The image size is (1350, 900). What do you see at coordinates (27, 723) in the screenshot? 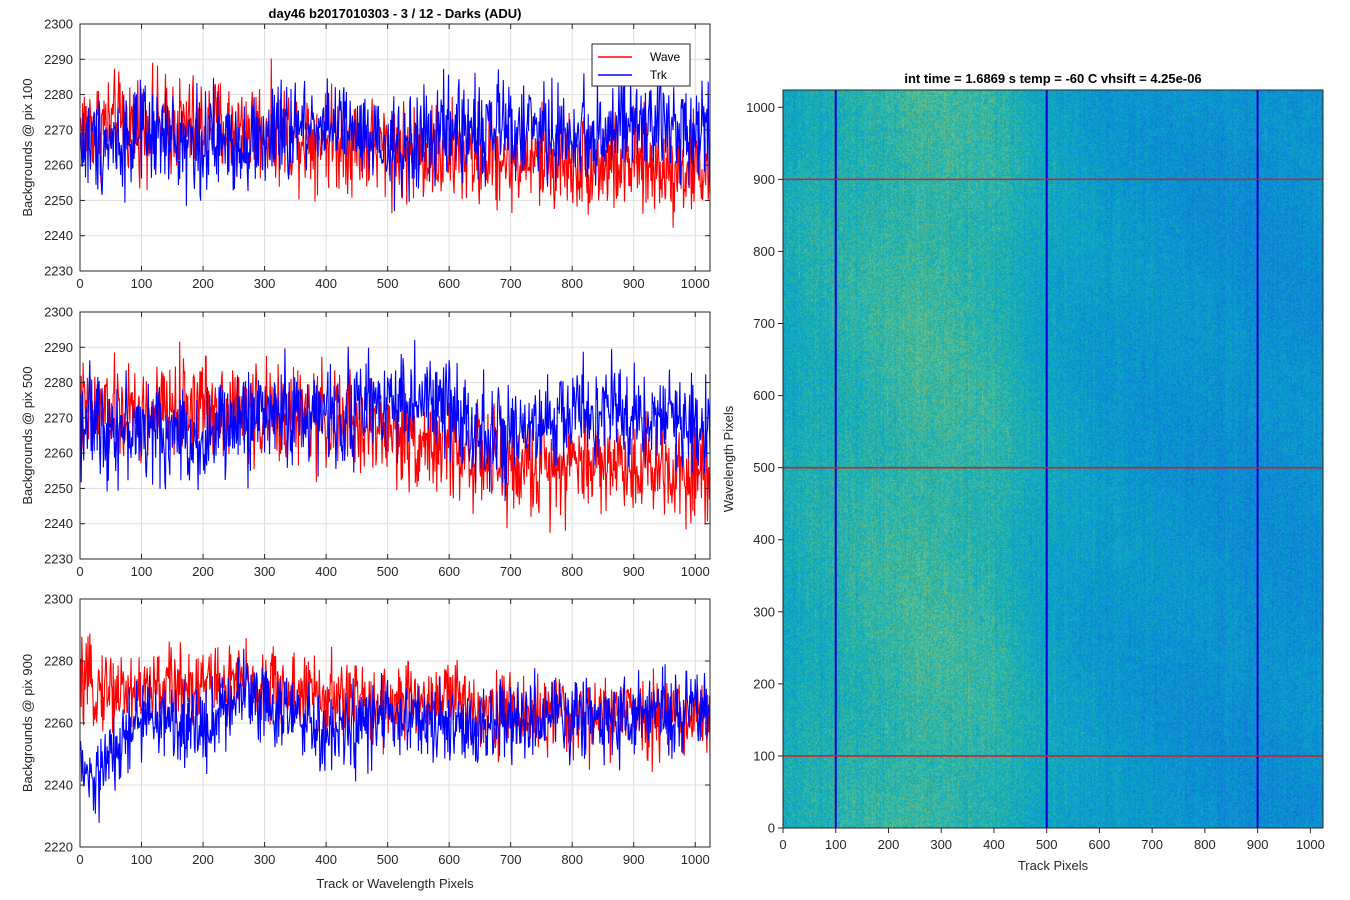
I see `y-axis-label: Backgrounds @ pix 900` at bounding box center [27, 723].